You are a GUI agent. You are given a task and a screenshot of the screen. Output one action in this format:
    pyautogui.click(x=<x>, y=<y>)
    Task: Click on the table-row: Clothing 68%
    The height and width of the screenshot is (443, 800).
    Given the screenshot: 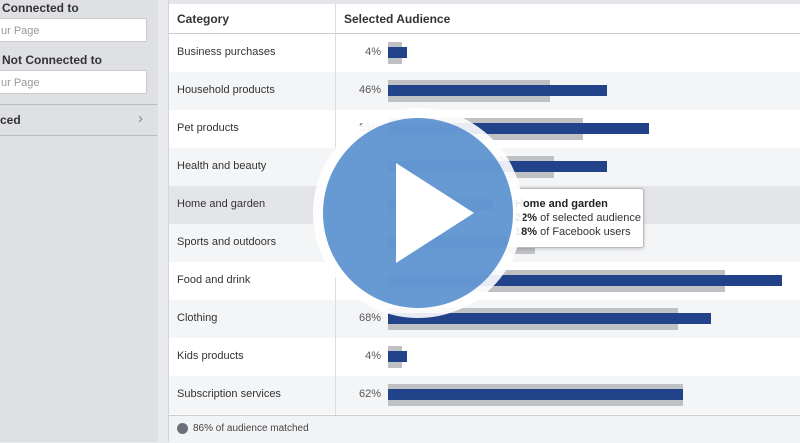 What is the action you would take?
    pyautogui.click(x=484, y=319)
    